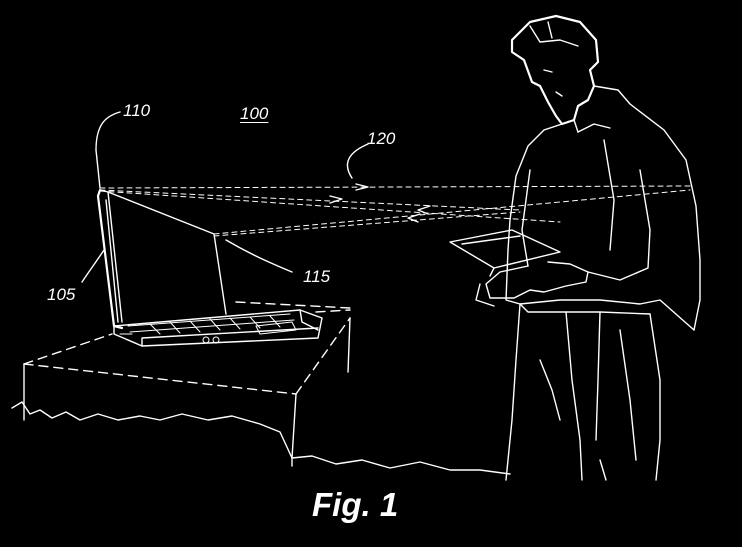 This screenshot has height=547, width=742. What do you see at coordinates (254, 113) in the screenshot?
I see `ref-numeral-system: 100` at bounding box center [254, 113].